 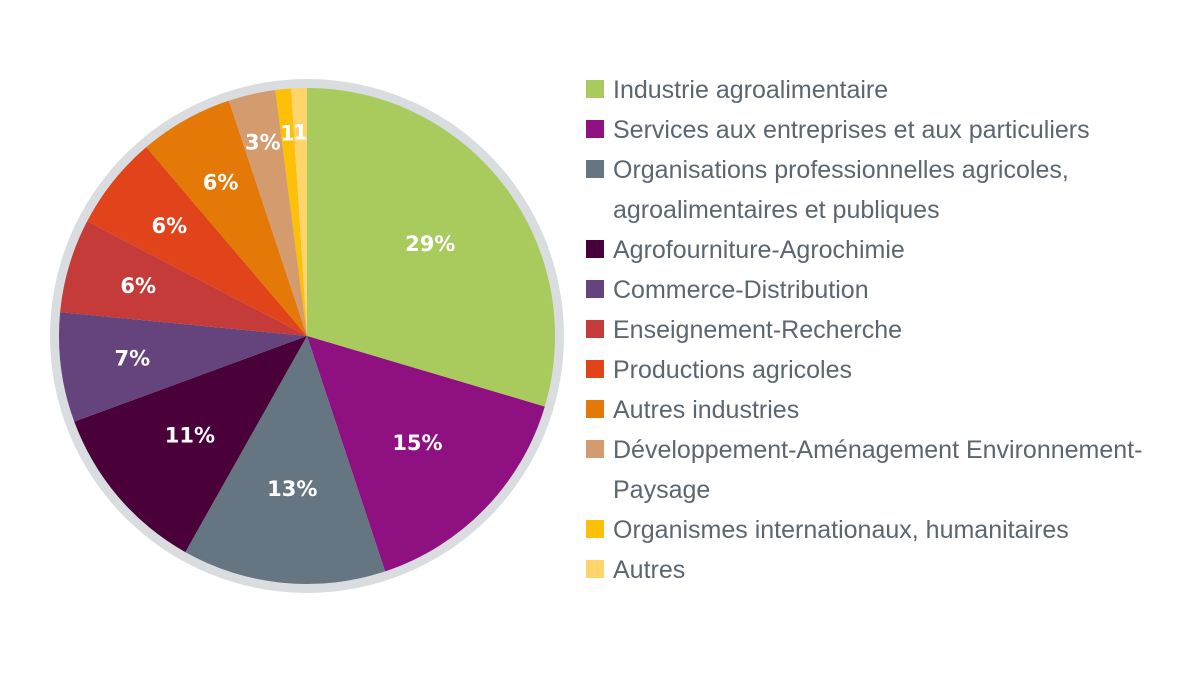 I want to click on slice-label-4: 7%, so click(x=133, y=359).